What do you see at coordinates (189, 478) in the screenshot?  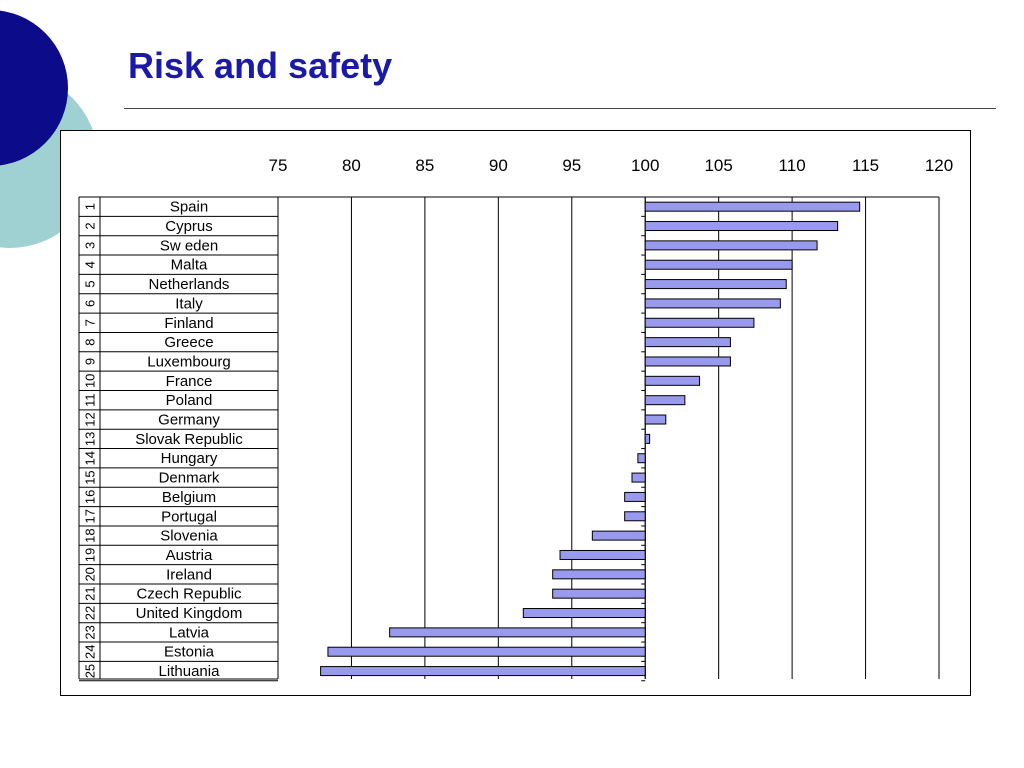 I see `category-label: Denmark` at bounding box center [189, 478].